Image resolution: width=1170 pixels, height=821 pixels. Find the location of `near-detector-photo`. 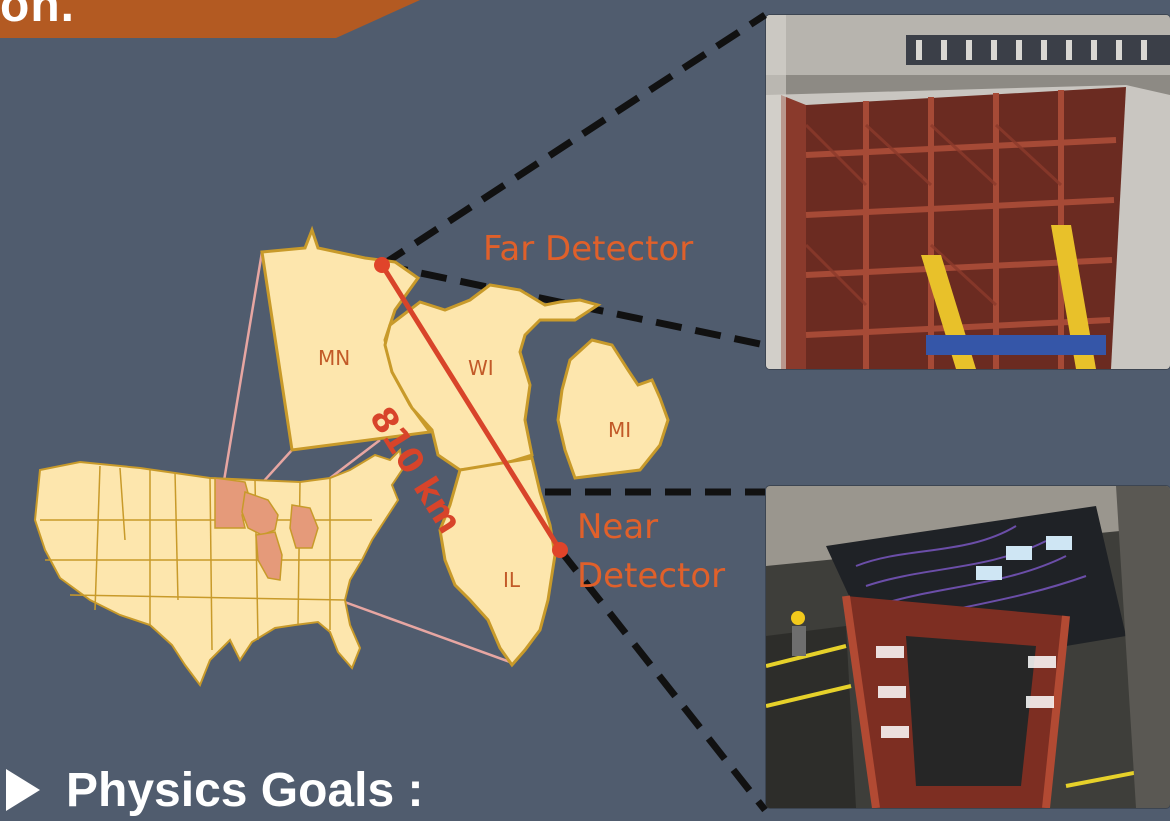

near-detector-photo is located at coordinates (968, 647).